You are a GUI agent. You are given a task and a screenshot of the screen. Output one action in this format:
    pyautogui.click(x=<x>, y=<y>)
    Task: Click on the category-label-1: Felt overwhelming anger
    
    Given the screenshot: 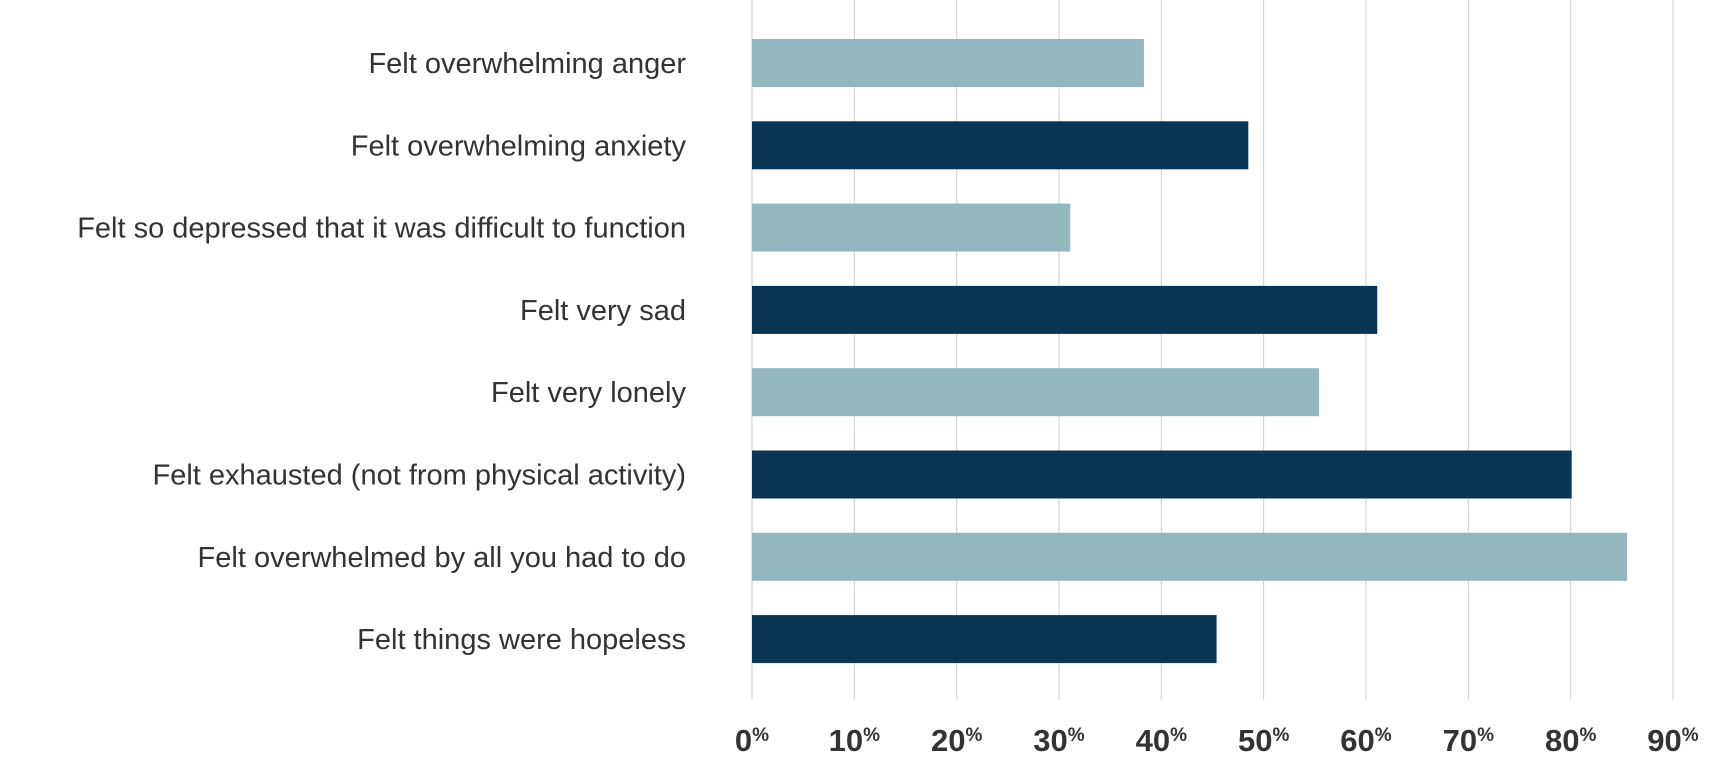 What is the action you would take?
    pyautogui.click(x=527, y=64)
    